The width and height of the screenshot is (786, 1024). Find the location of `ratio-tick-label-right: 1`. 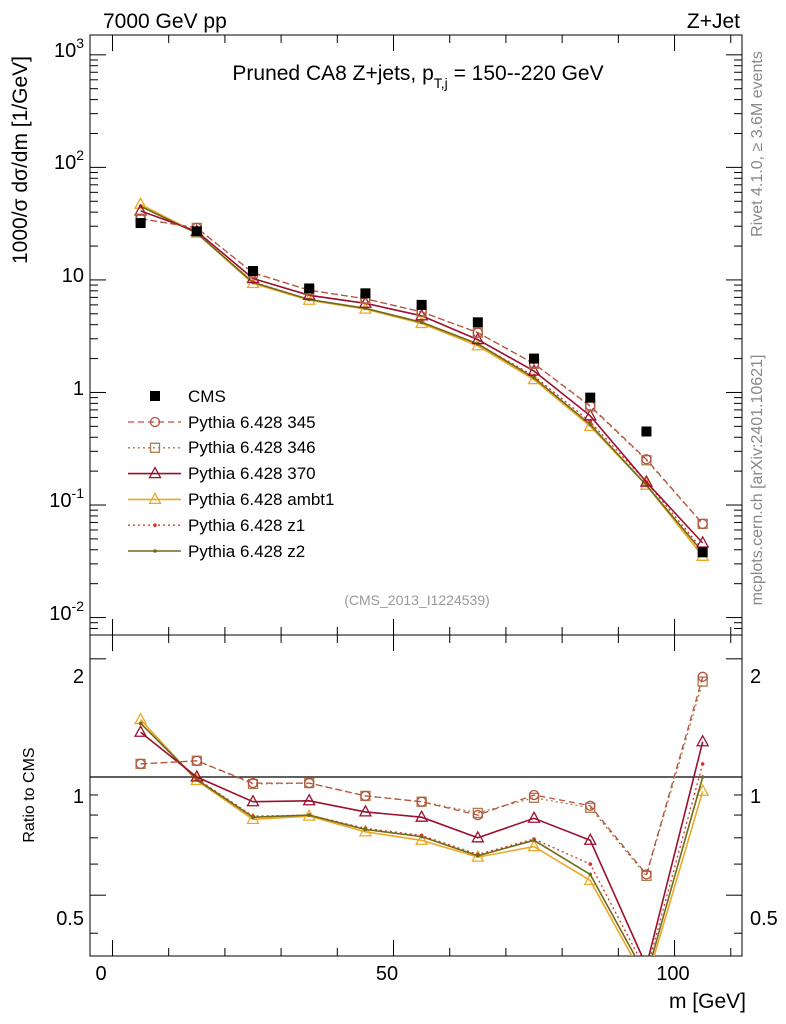

ratio-tick-label-right: 1 is located at coordinates (755, 797).